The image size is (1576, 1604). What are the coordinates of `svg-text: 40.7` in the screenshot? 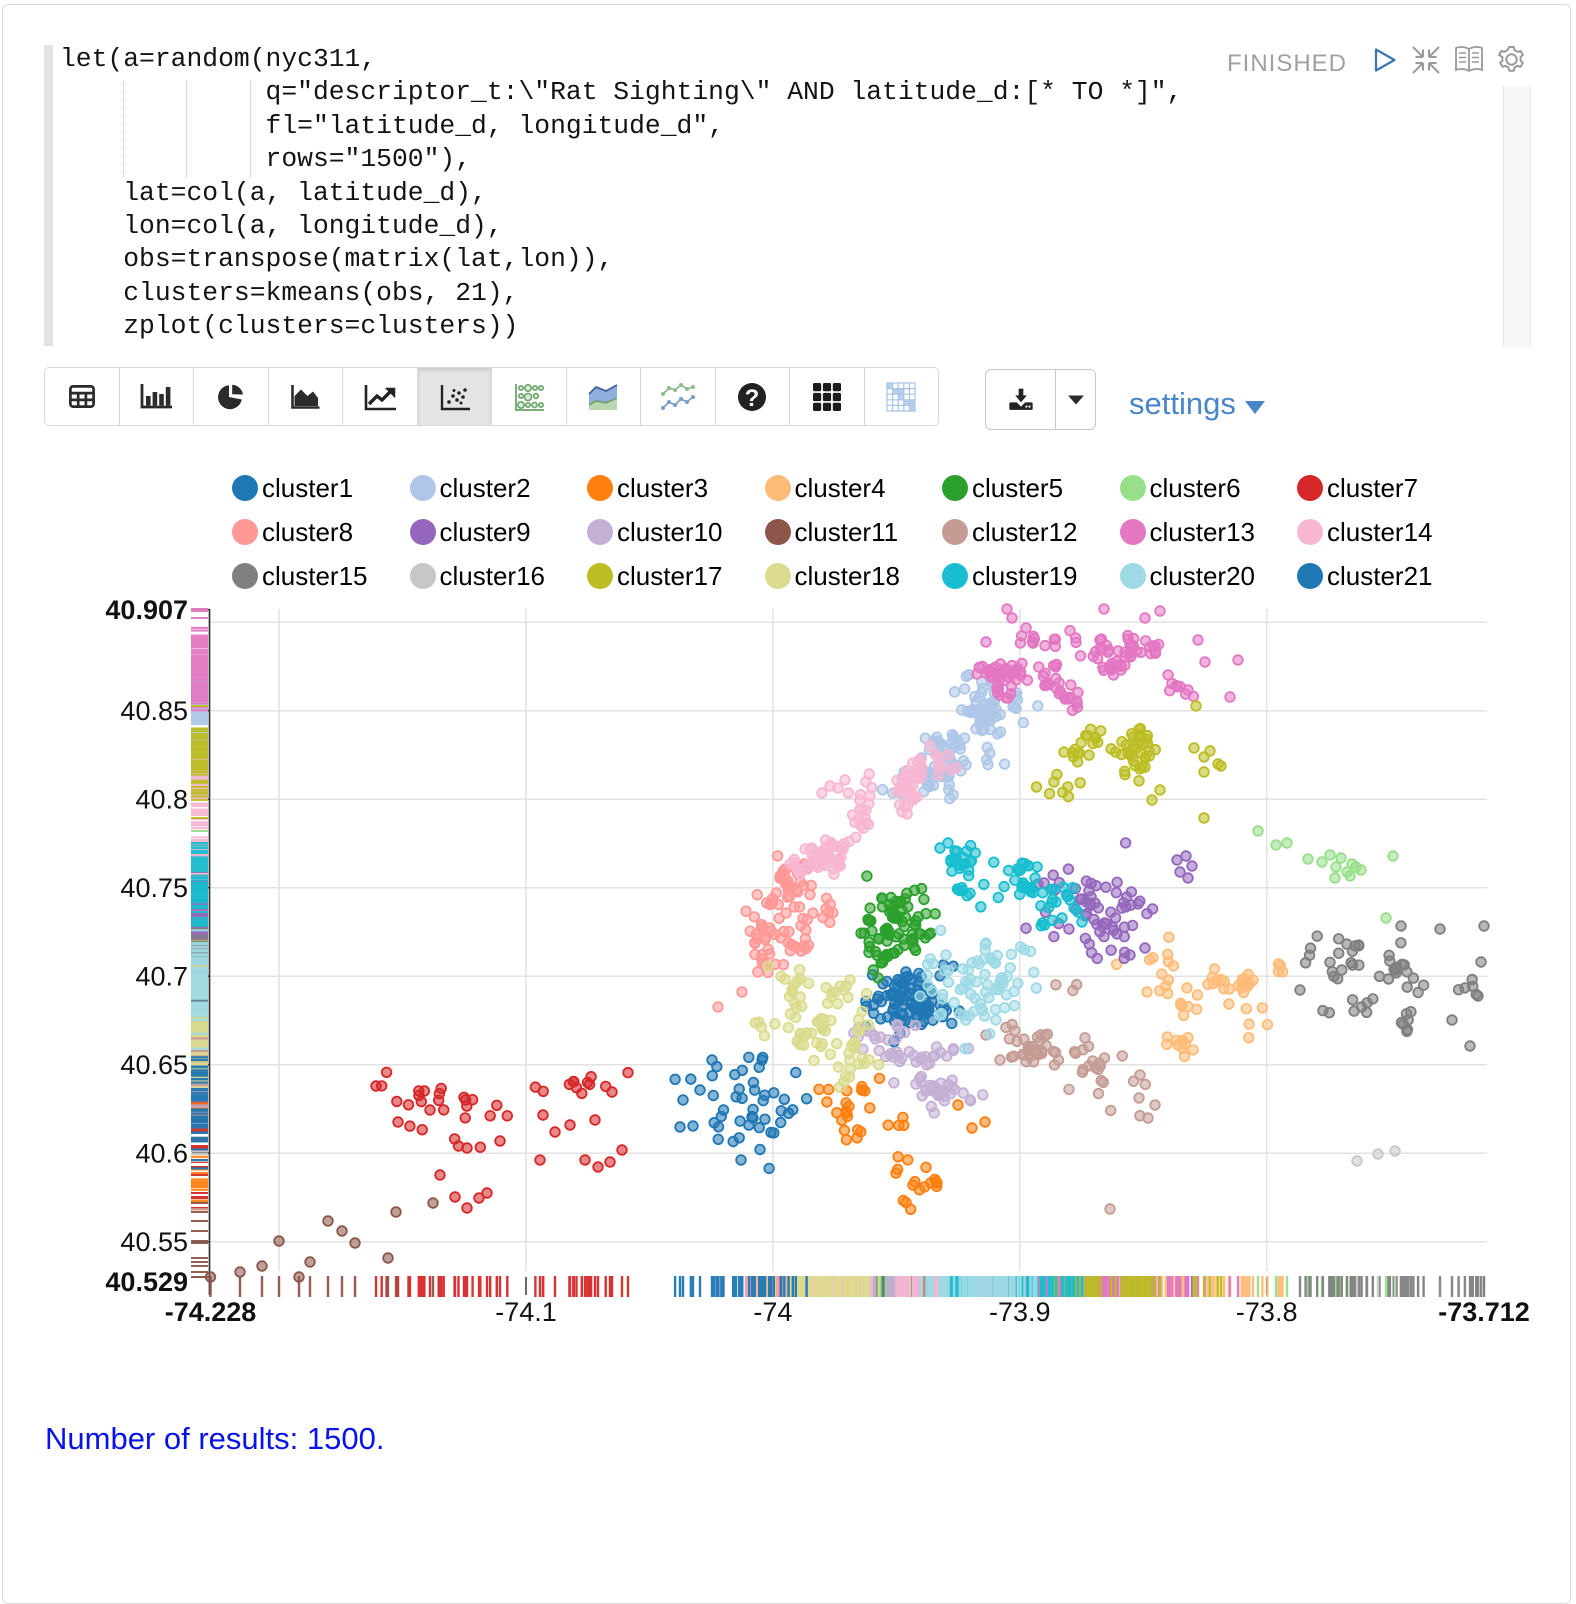 It's located at (161, 977).